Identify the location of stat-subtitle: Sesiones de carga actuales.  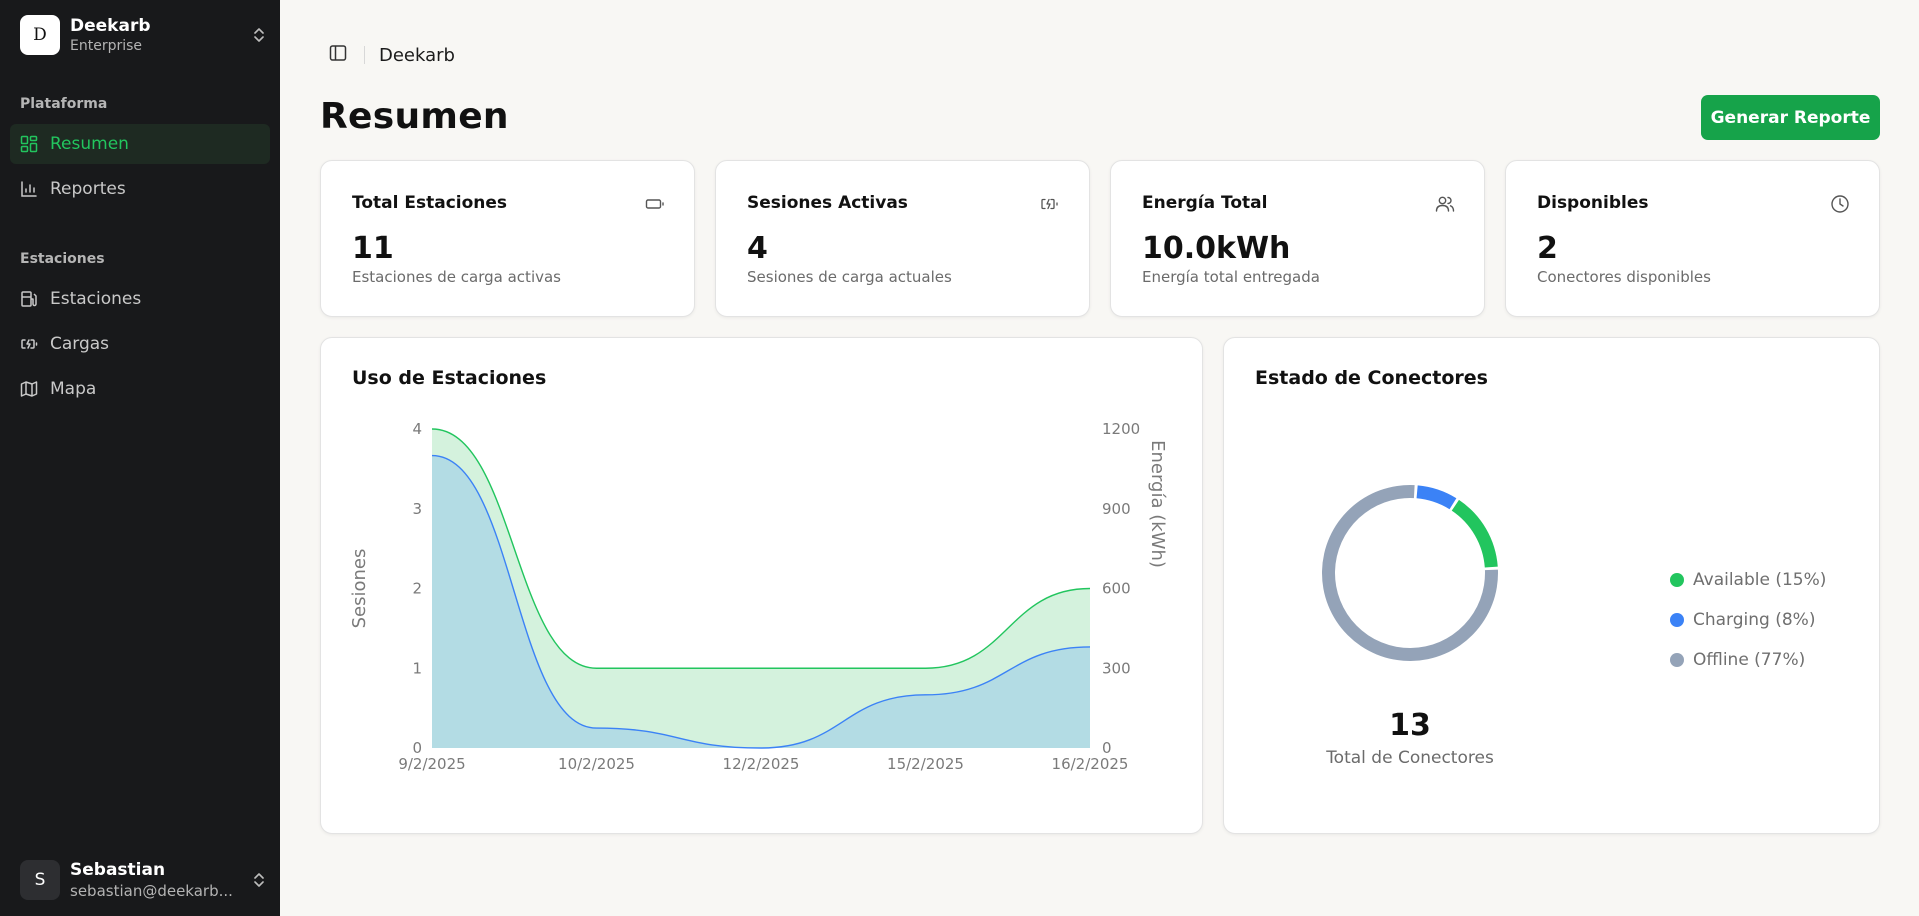
(849, 277).